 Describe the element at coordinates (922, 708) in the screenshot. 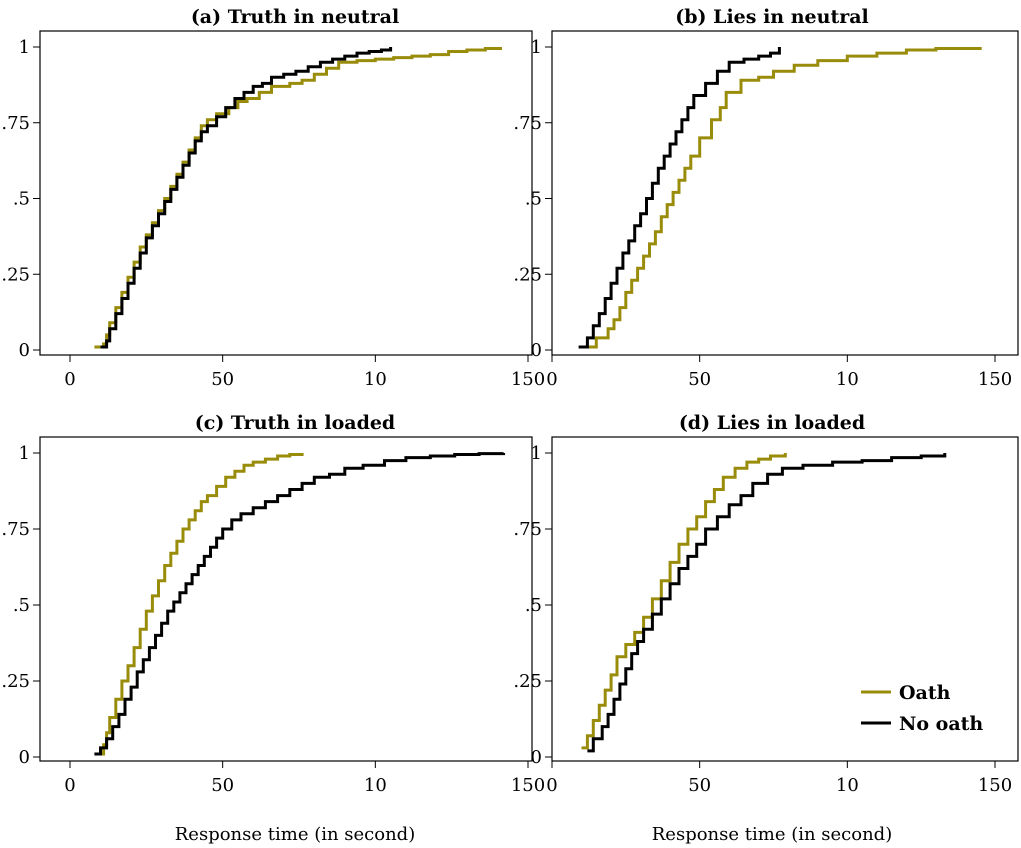

I see `legend: Oath No oath` at that location.